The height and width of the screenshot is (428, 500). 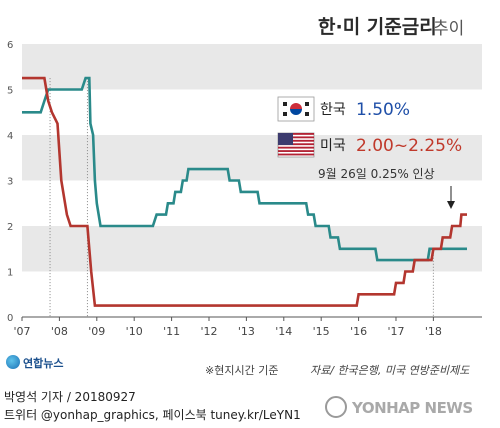 I want to click on yonhap-logo: 연합뉴스, so click(x=46, y=363).